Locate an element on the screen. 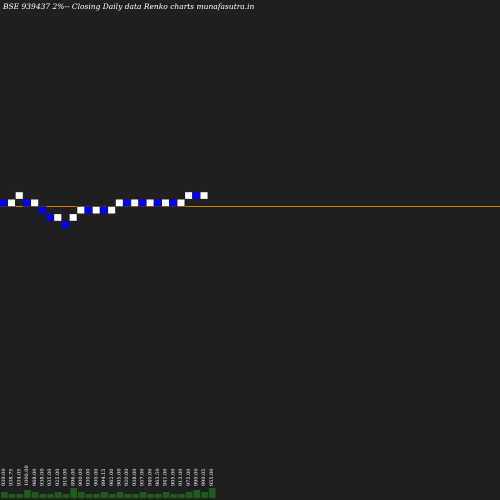  x-tick-label: 894.15 is located at coordinates (104, 478).